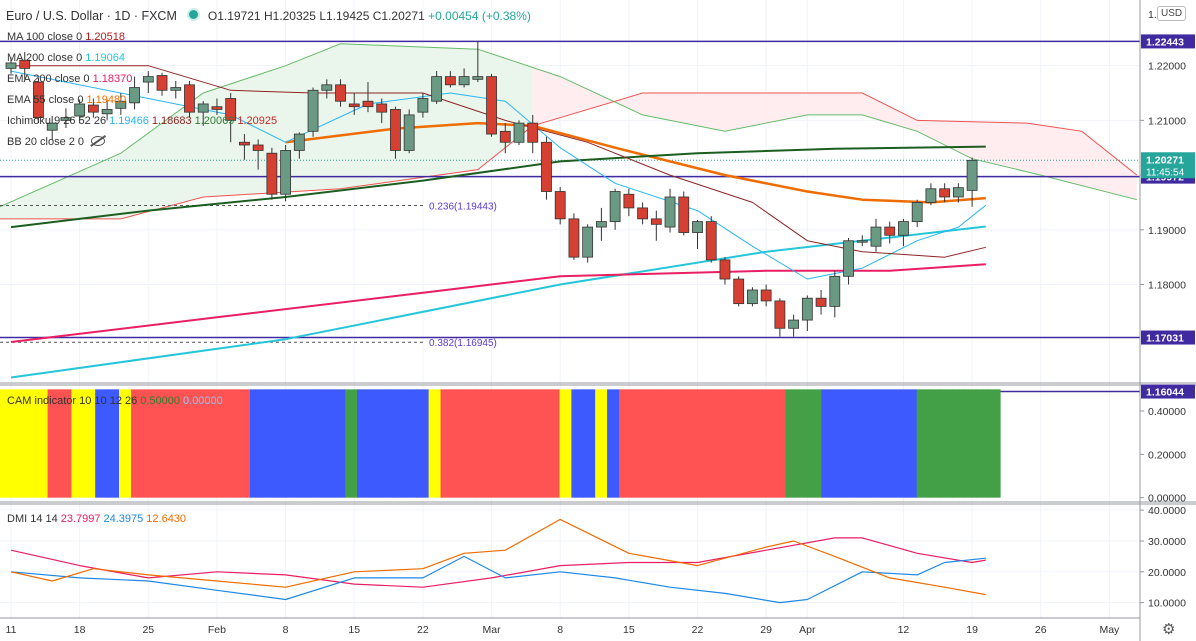 The image size is (1196, 641). I want to click on time-tick-label: 25, so click(148, 630).